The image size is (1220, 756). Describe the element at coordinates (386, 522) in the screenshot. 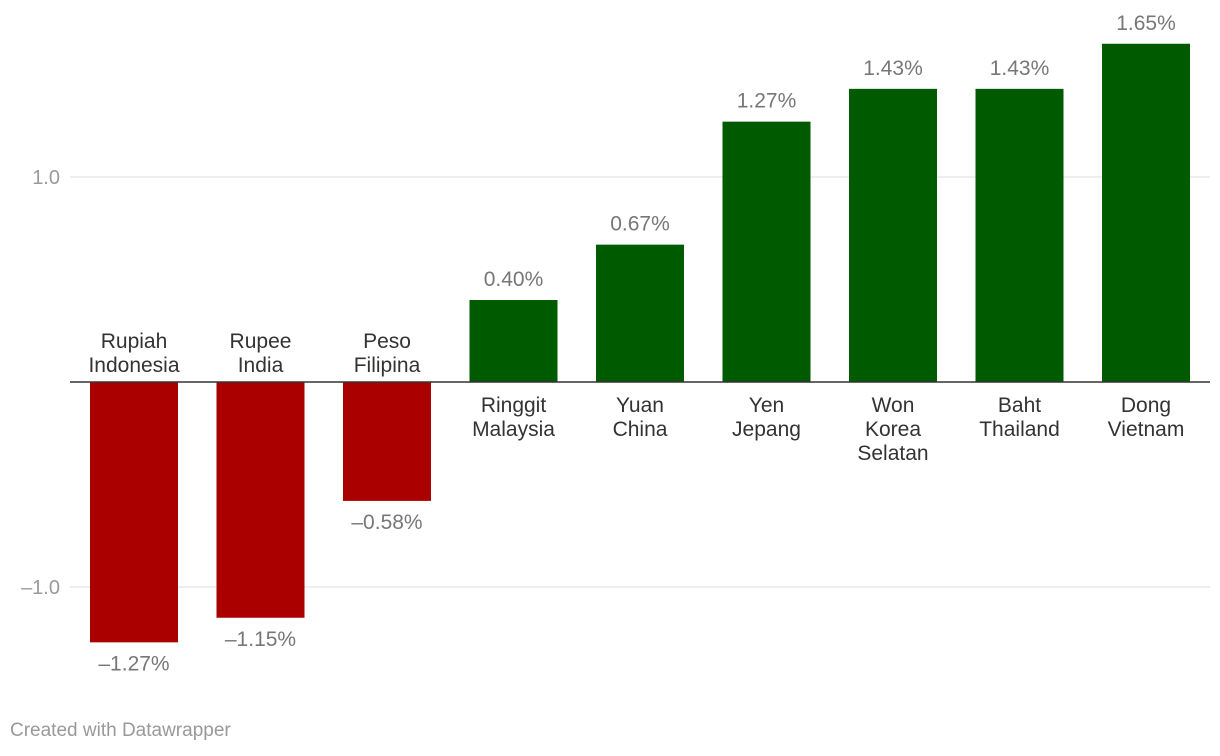

I see `data-label: –0.58%` at that location.